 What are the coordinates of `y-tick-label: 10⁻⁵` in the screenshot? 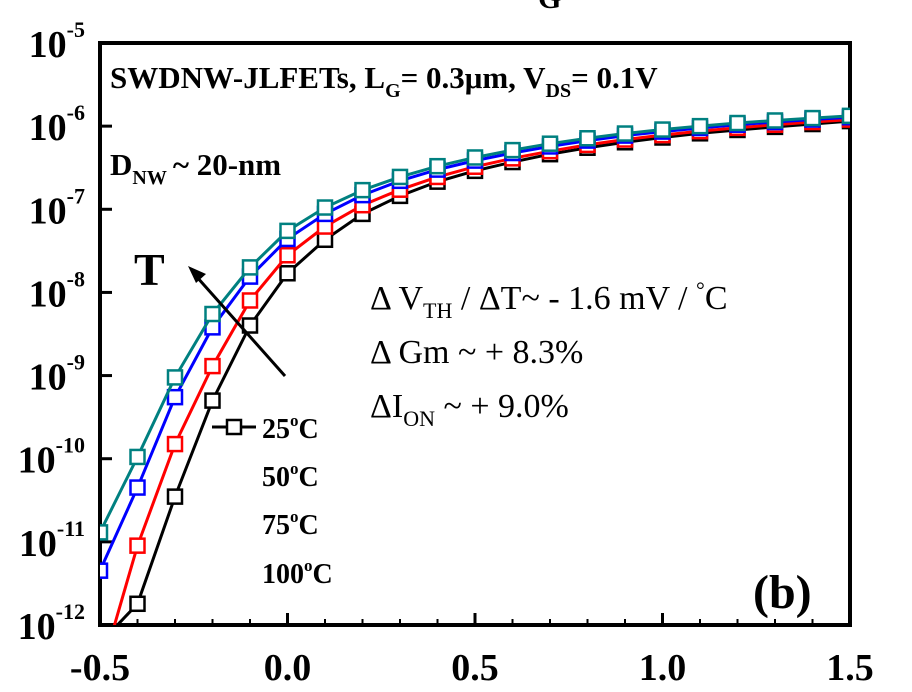 It's located at (57, 41).